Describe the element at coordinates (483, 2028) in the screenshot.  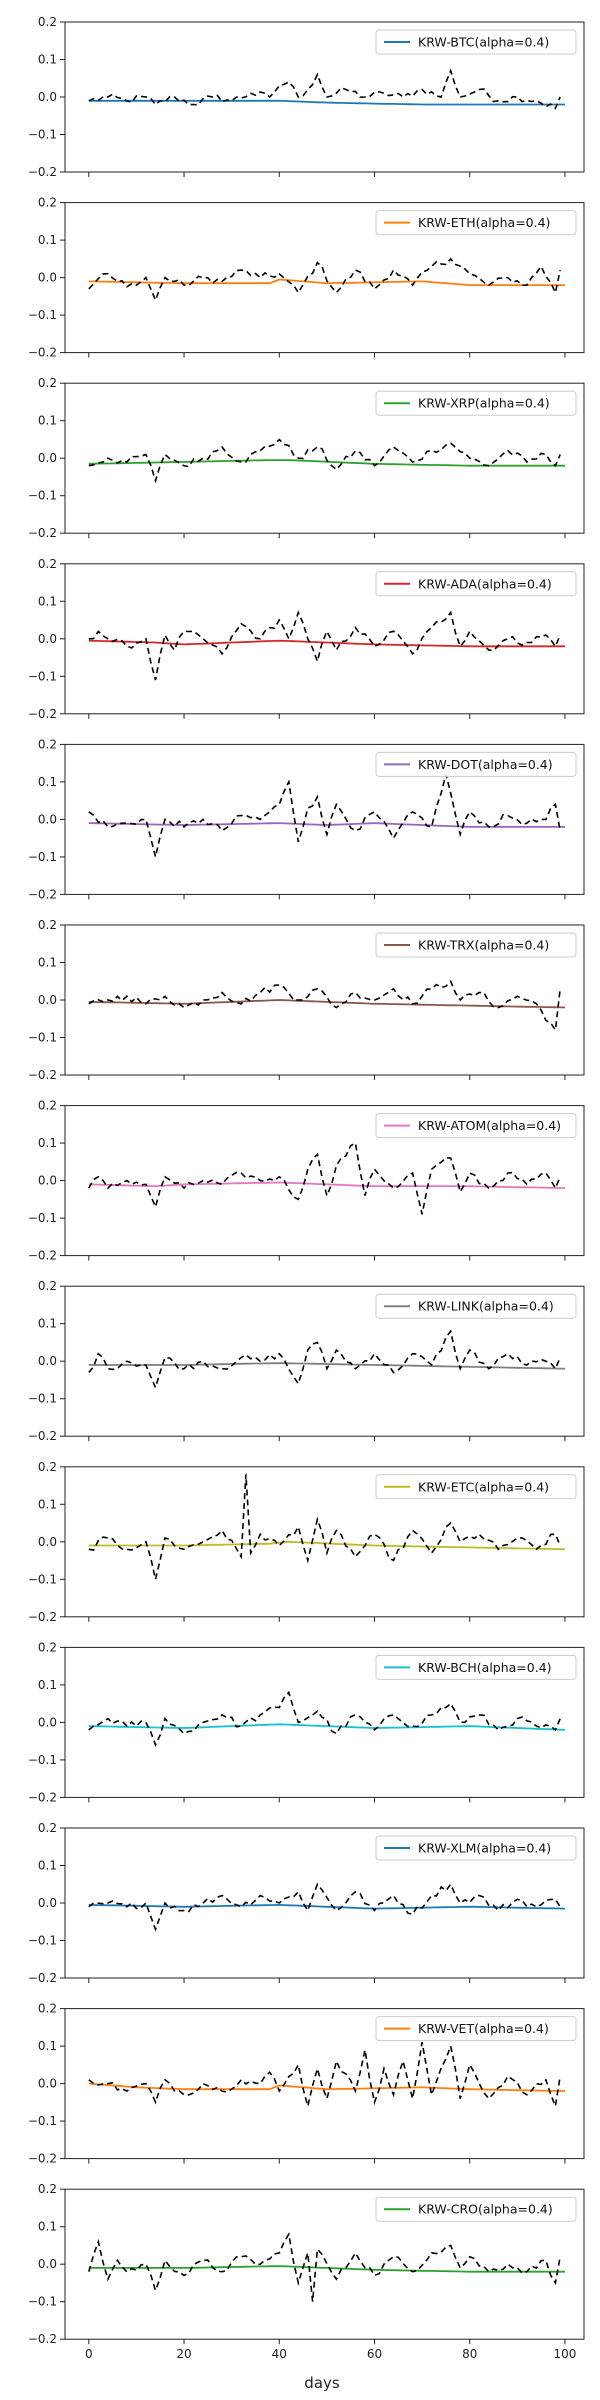
I see `legend-label: KRW-VET(alpha=0.4)` at that location.